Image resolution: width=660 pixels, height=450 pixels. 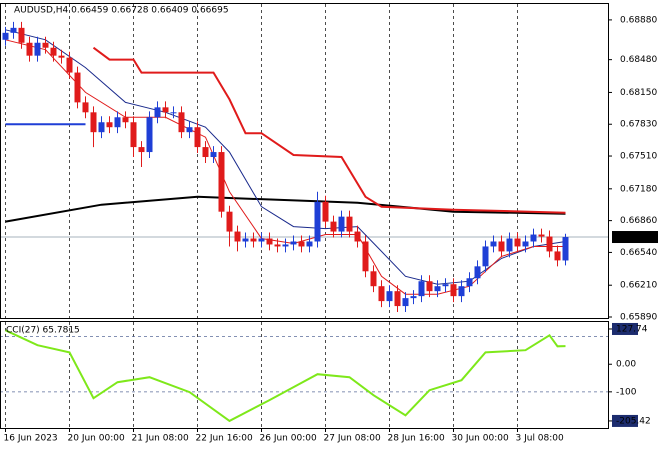 What do you see at coordinates (638, 189) in the screenshot?
I see `y-tick-label: 0.67180` at bounding box center [638, 189].